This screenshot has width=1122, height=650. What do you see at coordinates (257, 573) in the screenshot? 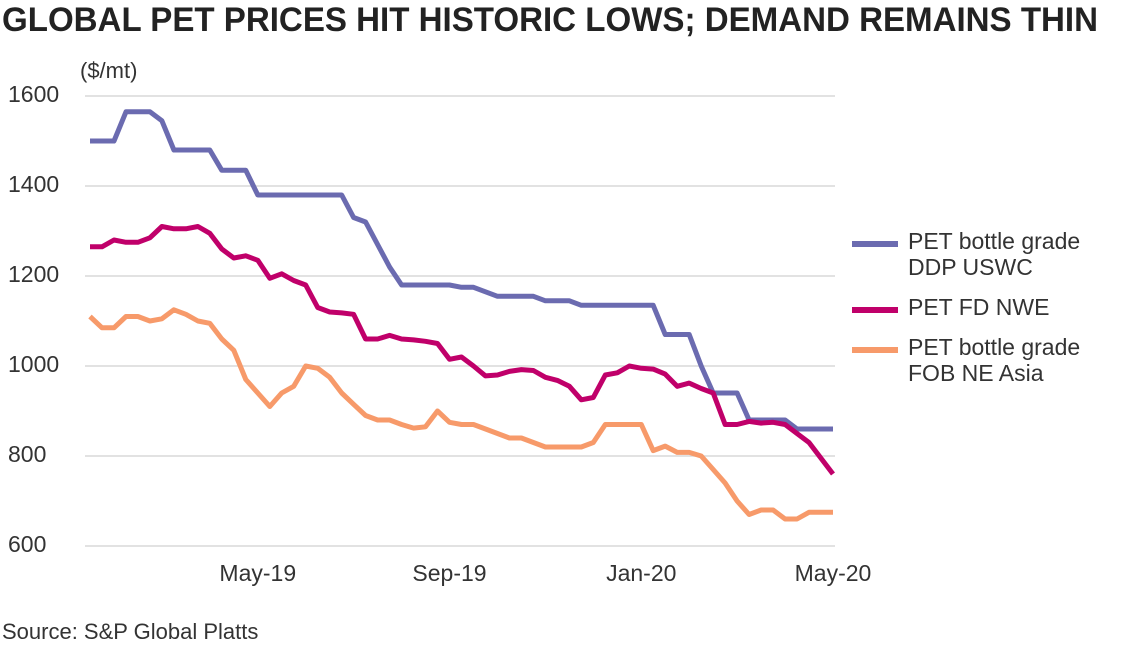
I see `x-tick-label: May-19` at bounding box center [257, 573].